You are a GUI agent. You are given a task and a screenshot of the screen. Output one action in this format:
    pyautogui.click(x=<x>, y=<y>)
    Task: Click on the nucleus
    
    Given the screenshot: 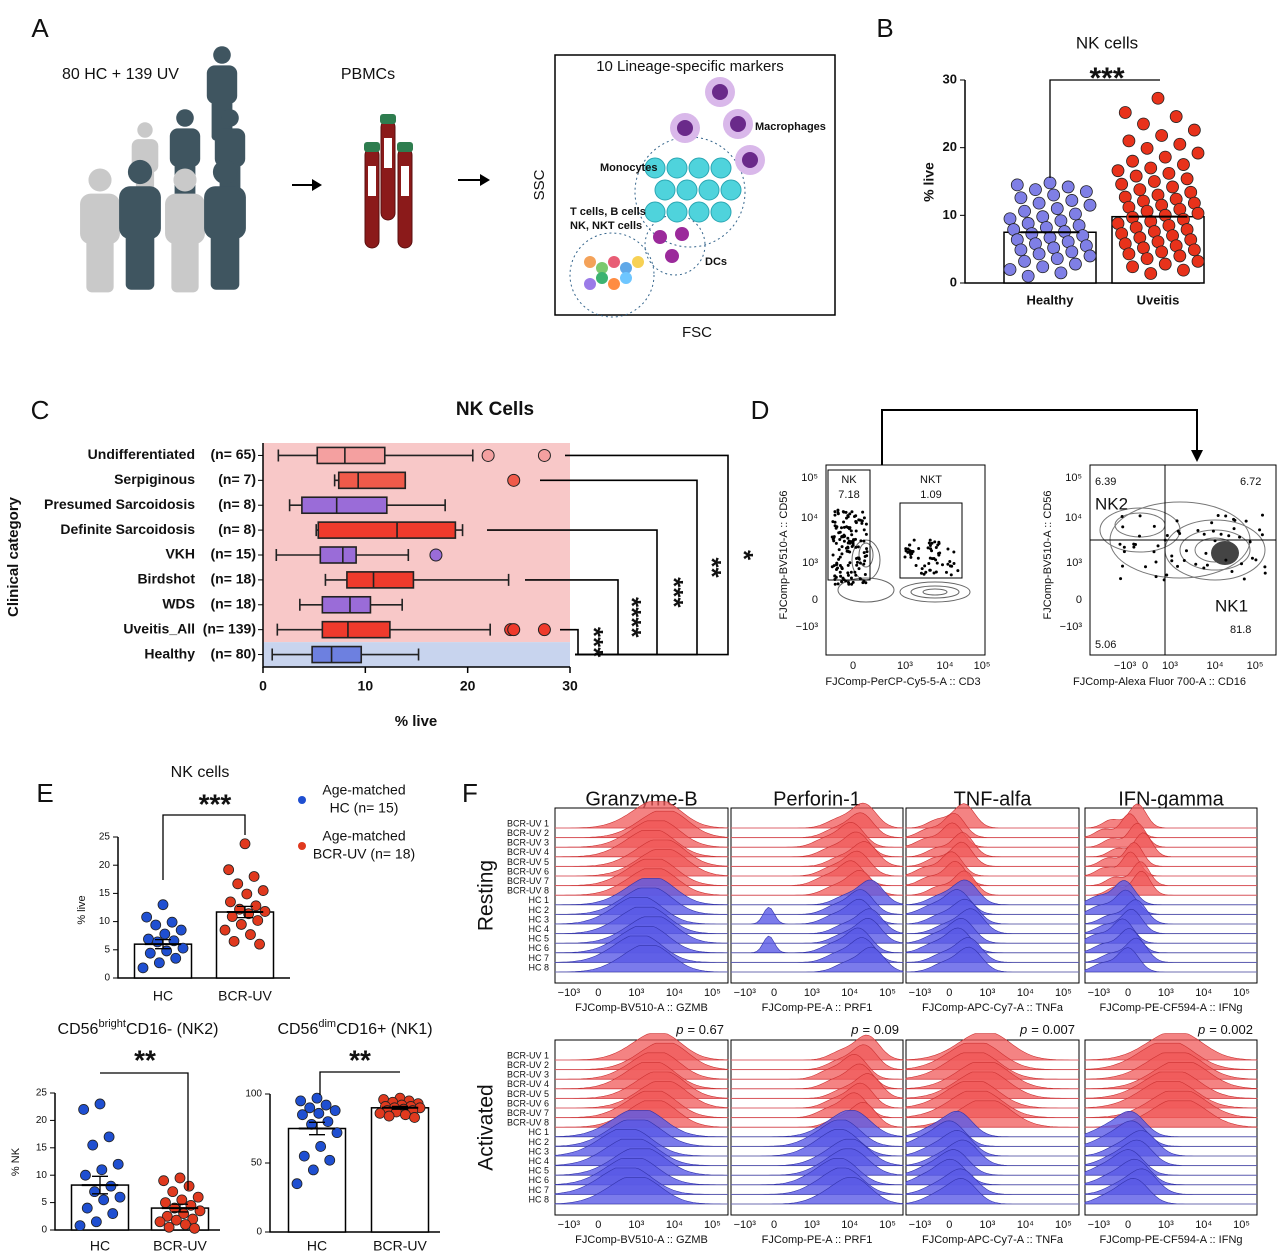 What is the action you would take?
    pyautogui.click(x=685, y=128)
    